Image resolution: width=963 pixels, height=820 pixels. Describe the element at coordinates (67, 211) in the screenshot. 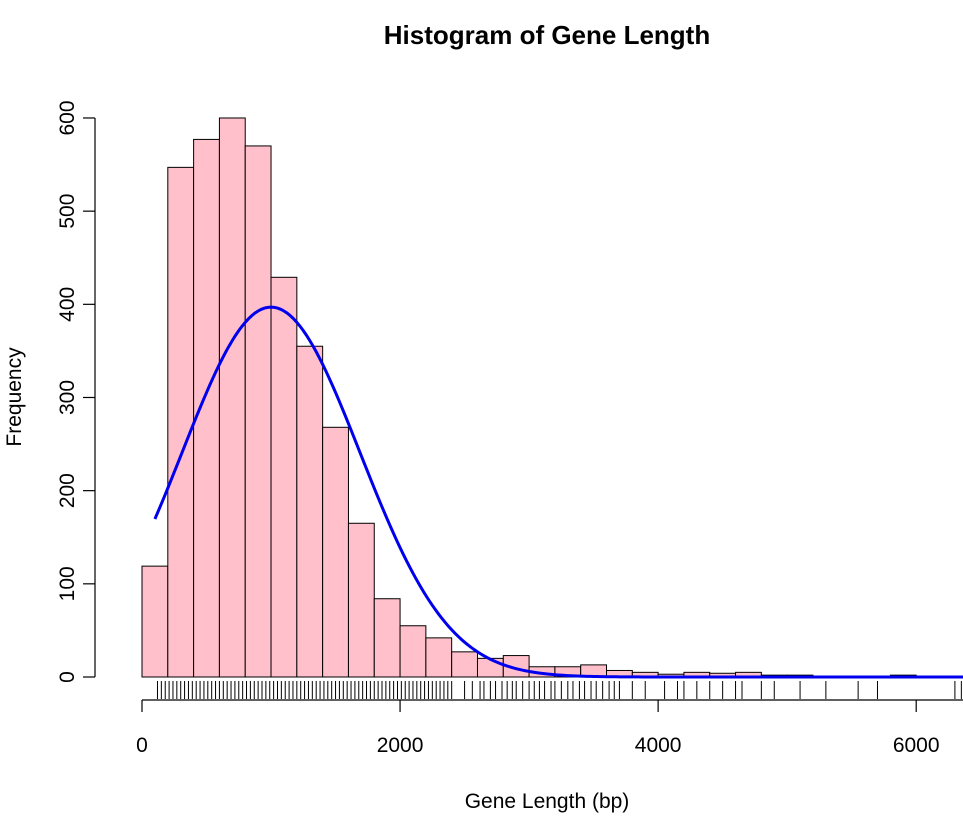

I see `y-tick-label-5: 500` at that location.